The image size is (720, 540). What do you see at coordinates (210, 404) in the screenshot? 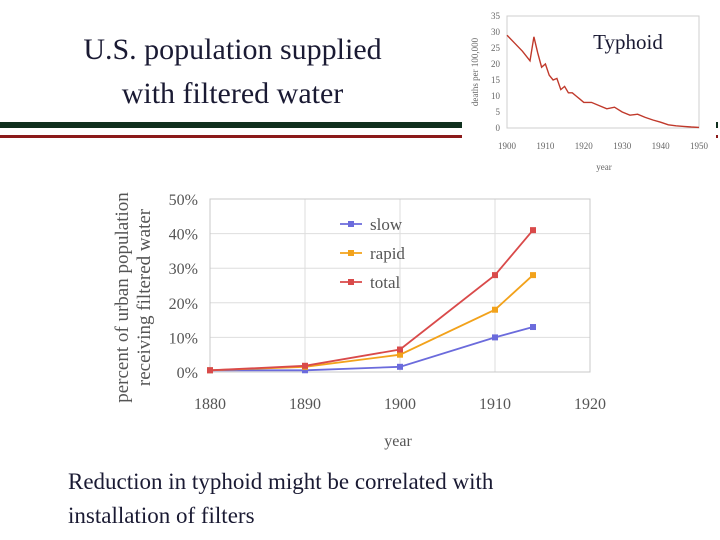
I see `x-tick-label: 1880` at bounding box center [210, 404].